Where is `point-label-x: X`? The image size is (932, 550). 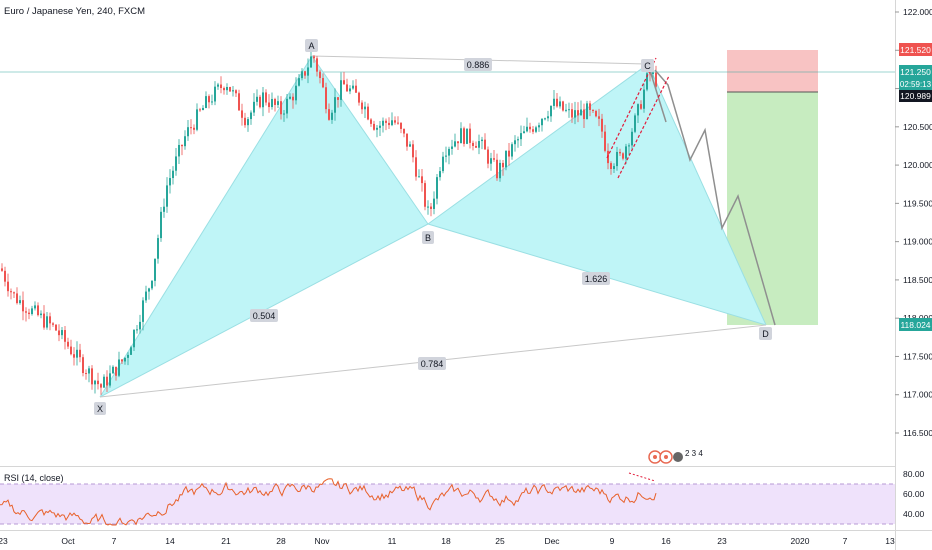
point-label-x: X is located at coordinates (100, 408).